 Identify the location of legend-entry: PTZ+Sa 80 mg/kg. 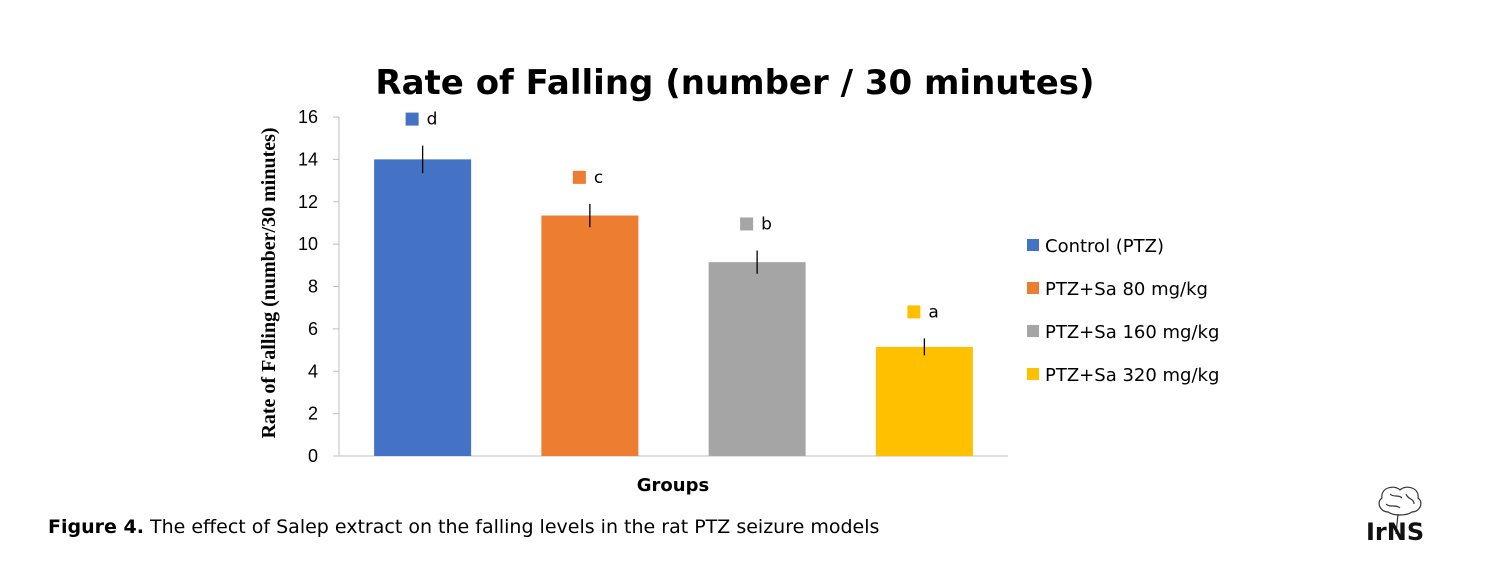
(1126, 289).